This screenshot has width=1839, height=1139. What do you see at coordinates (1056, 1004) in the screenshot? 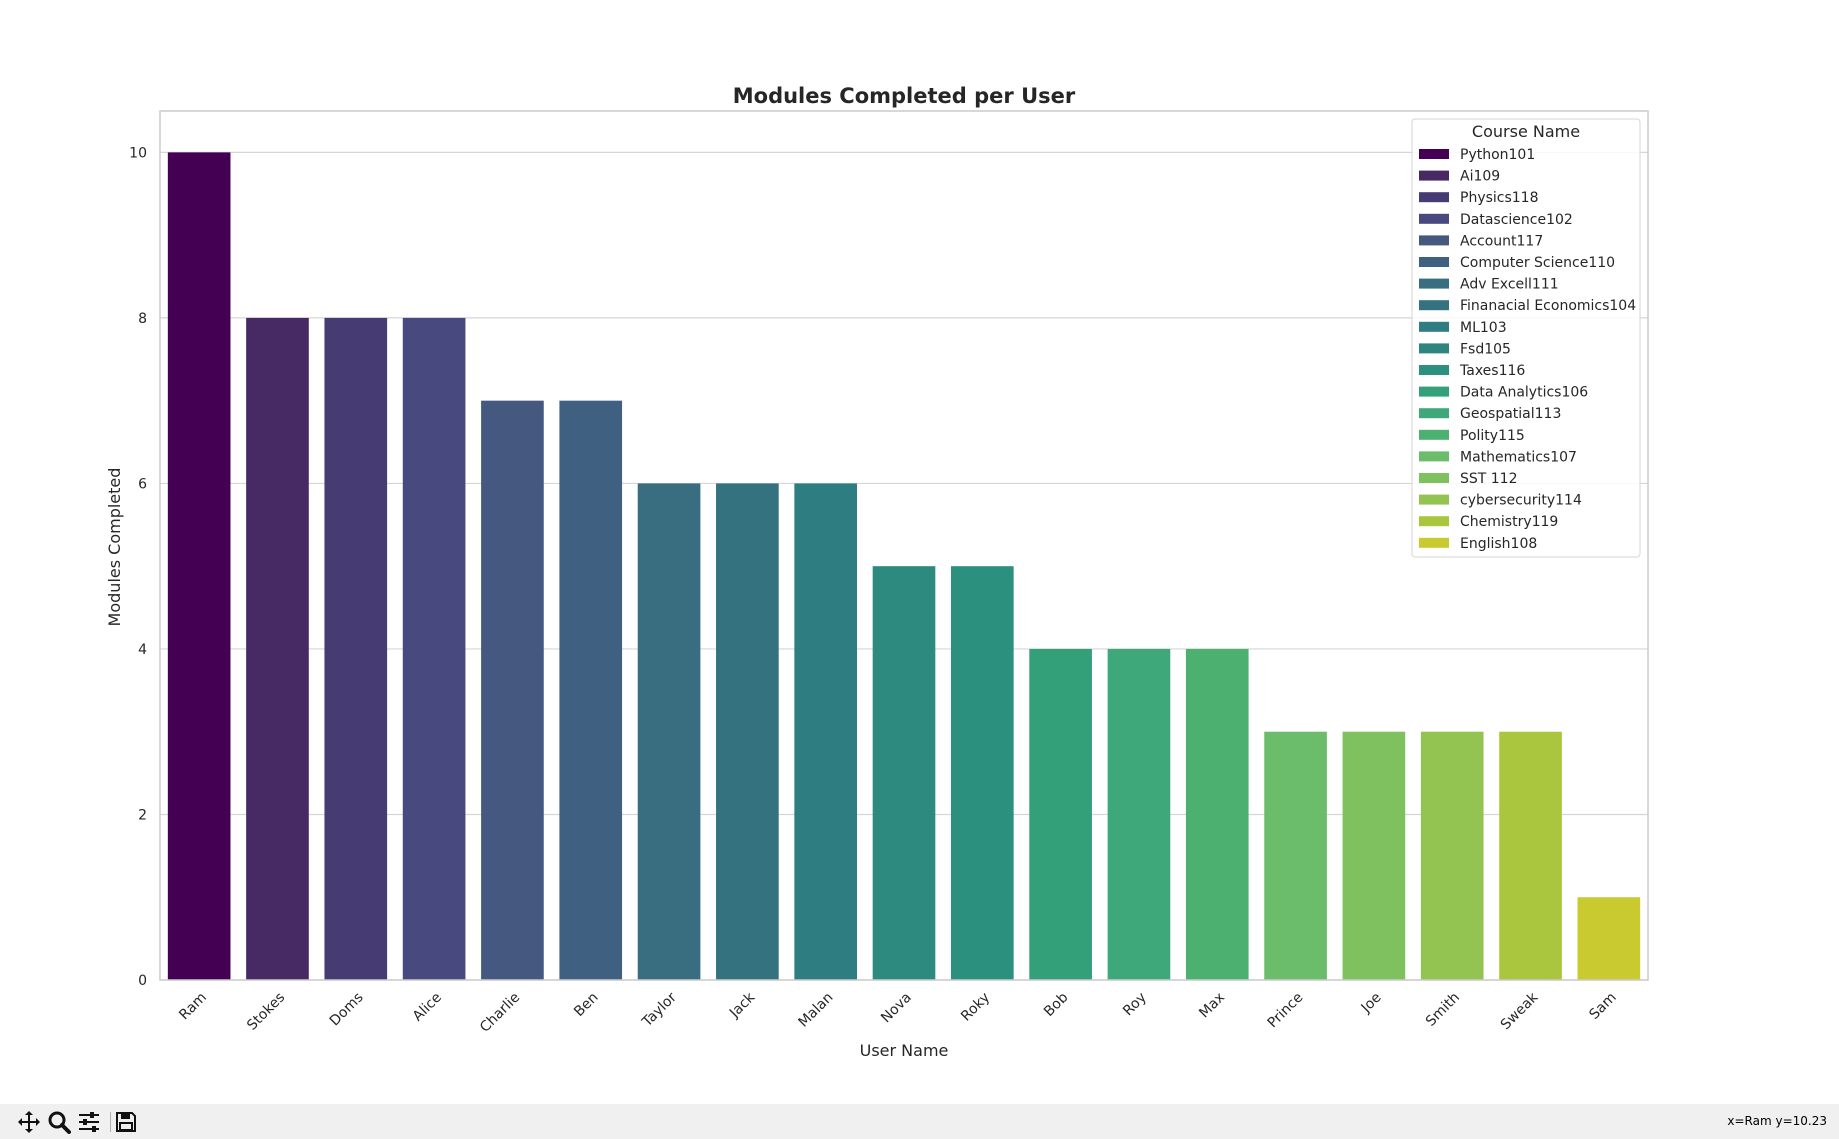
I see `x-tick-label: Bob` at bounding box center [1056, 1004].